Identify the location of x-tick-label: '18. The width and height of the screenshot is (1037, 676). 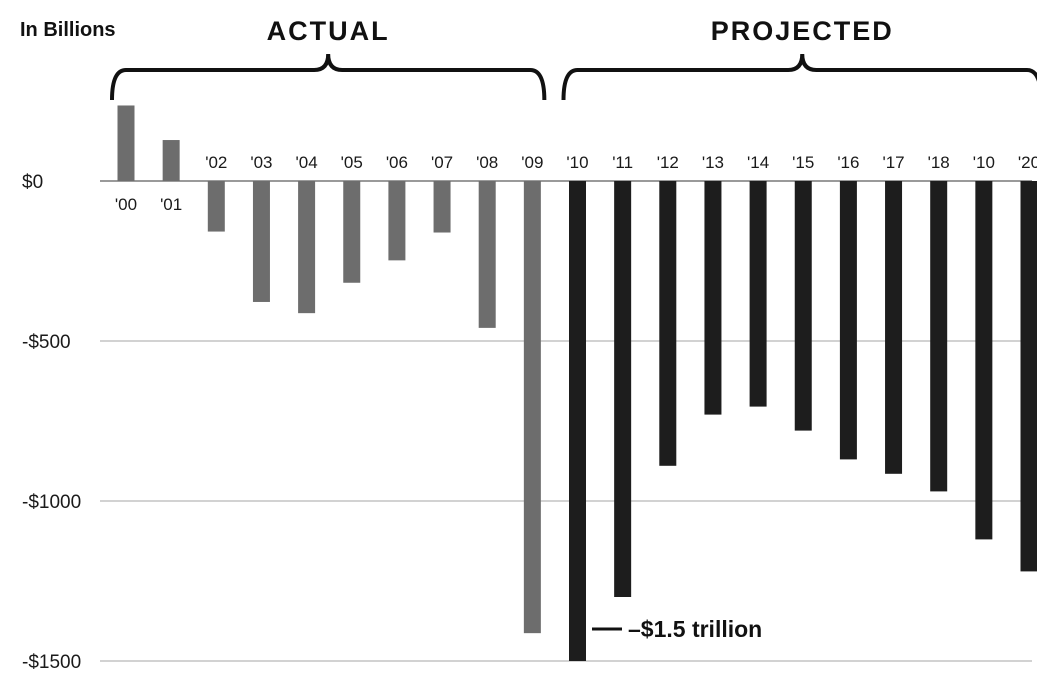
(939, 162).